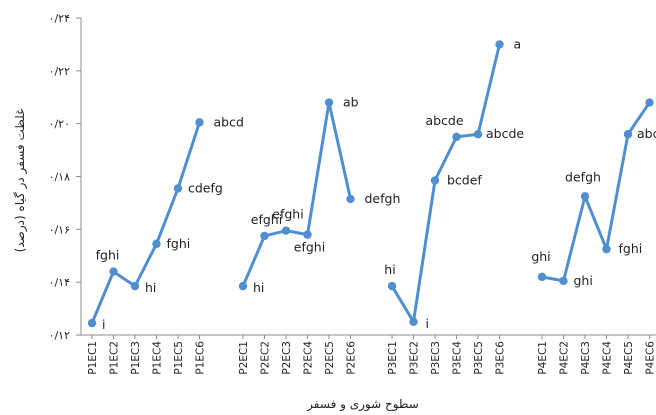 The width and height of the screenshot is (656, 415). What do you see at coordinates (60, 282) in the screenshot?
I see `y-tick-label: ۰/۱۴` at bounding box center [60, 282].